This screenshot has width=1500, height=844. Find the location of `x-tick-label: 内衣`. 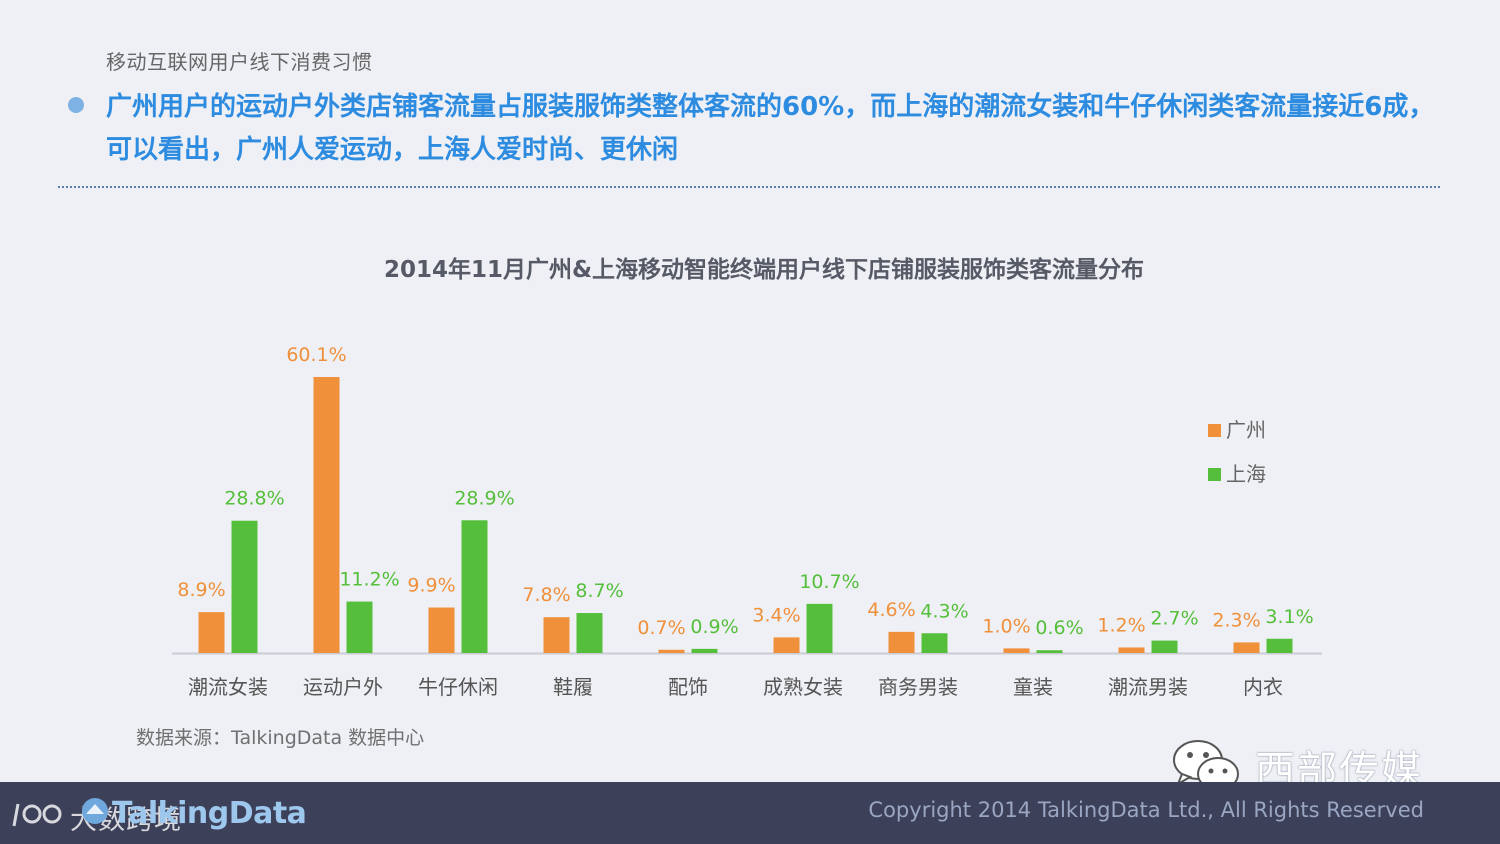

x-tick-label: 内衣 is located at coordinates (1263, 687).